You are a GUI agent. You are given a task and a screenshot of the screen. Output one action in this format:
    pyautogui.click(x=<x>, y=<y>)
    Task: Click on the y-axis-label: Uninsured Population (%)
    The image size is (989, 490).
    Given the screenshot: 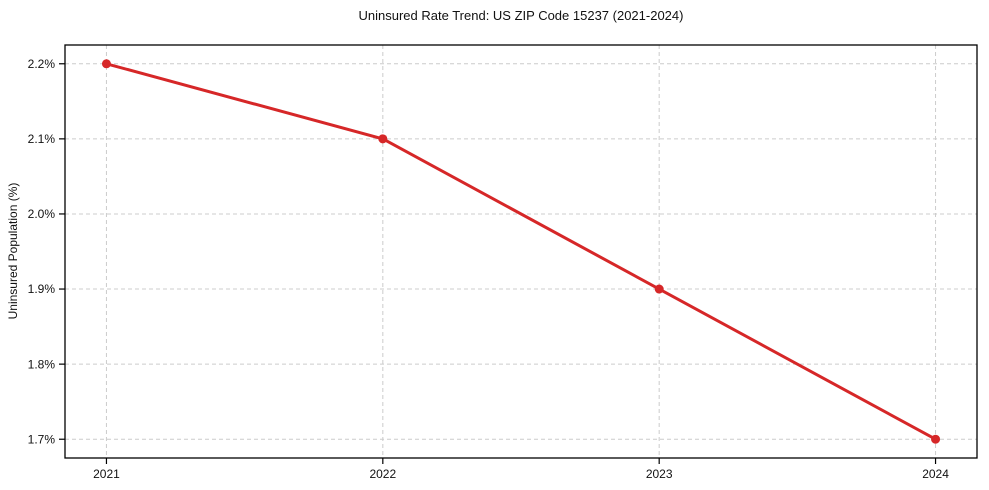 What is the action you would take?
    pyautogui.click(x=13, y=251)
    